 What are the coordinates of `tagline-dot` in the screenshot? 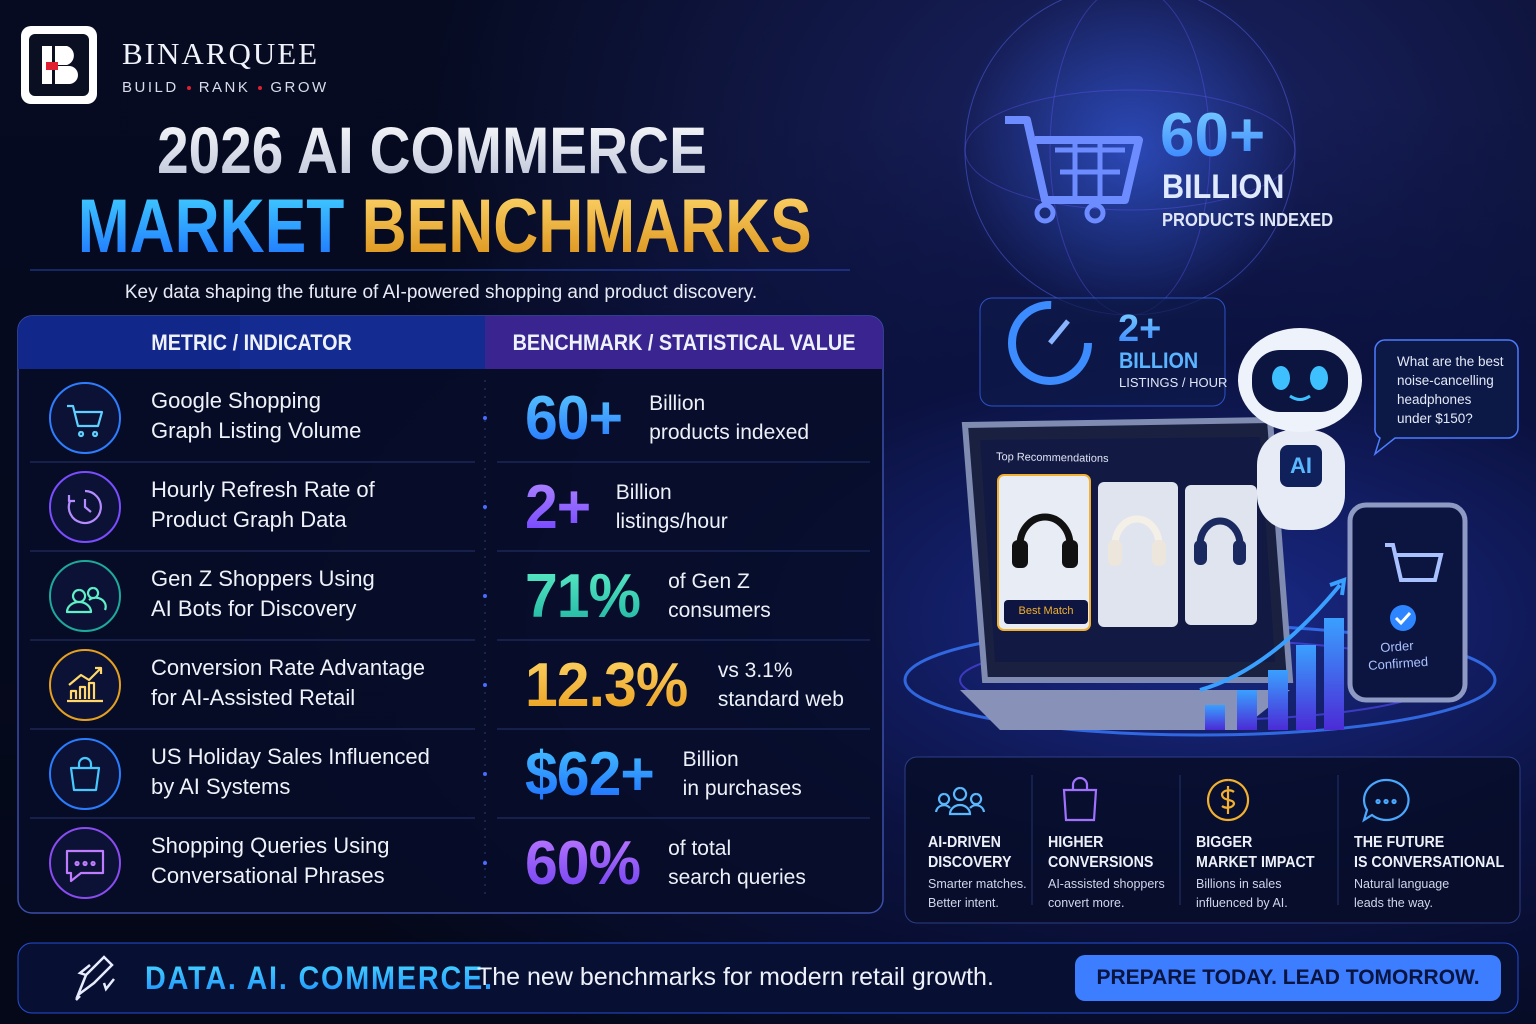 It's located at (188, 87).